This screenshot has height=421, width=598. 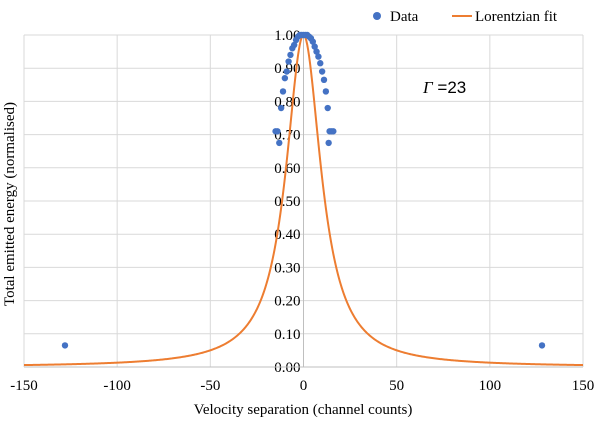 I want to click on y-tick-label-6: 0.60, so click(x=287, y=169).